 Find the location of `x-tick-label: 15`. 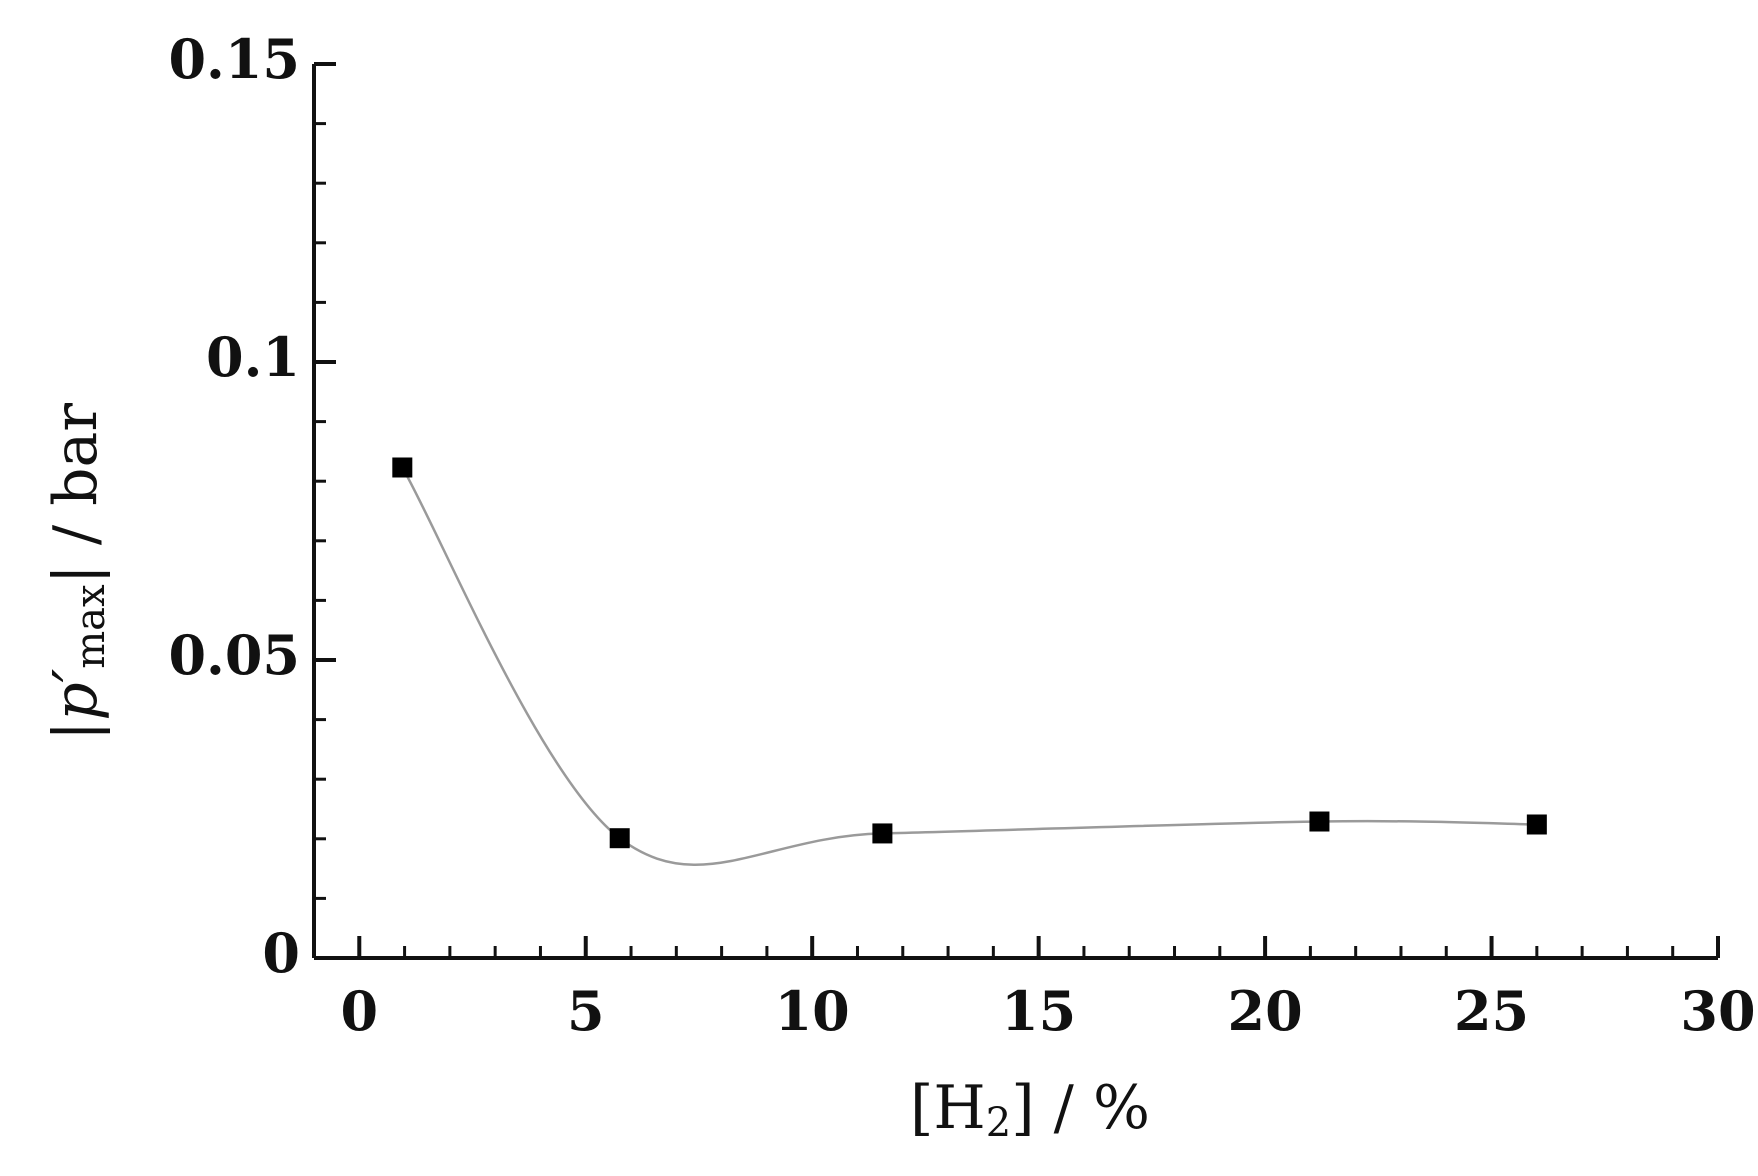

x-tick-label: 15 is located at coordinates (1038, 1011).